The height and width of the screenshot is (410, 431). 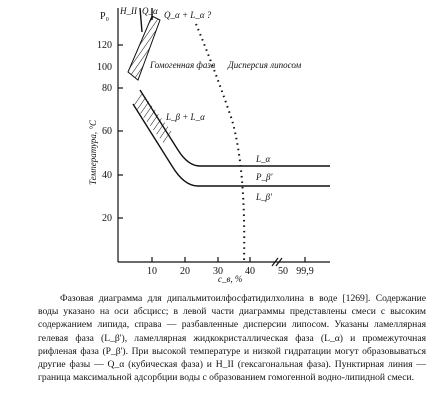 I want to click on phase-label: L_β + L_α, so click(x=185, y=117).